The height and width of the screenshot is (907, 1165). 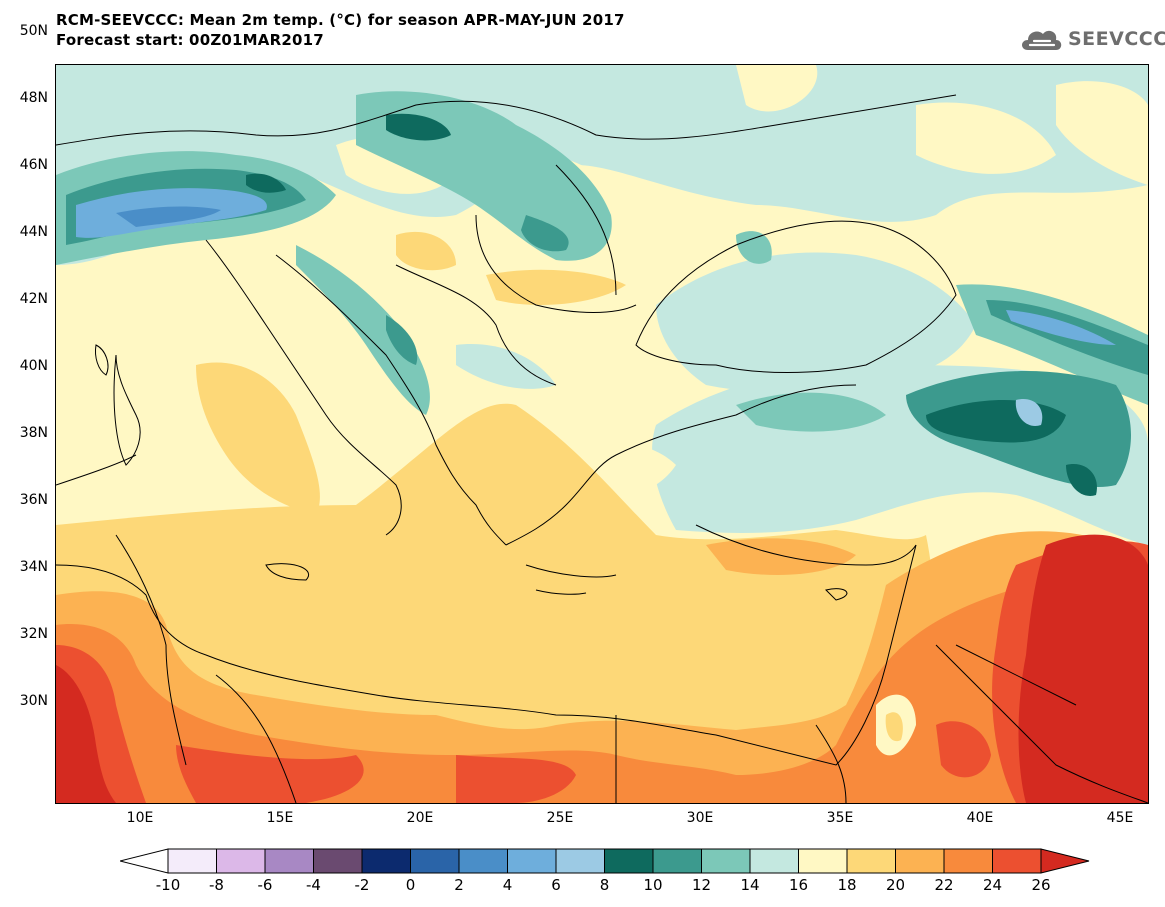 What do you see at coordinates (410, 885) in the screenshot?
I see `colorbar-tick-label: 0` at bounding box center [410, 885].